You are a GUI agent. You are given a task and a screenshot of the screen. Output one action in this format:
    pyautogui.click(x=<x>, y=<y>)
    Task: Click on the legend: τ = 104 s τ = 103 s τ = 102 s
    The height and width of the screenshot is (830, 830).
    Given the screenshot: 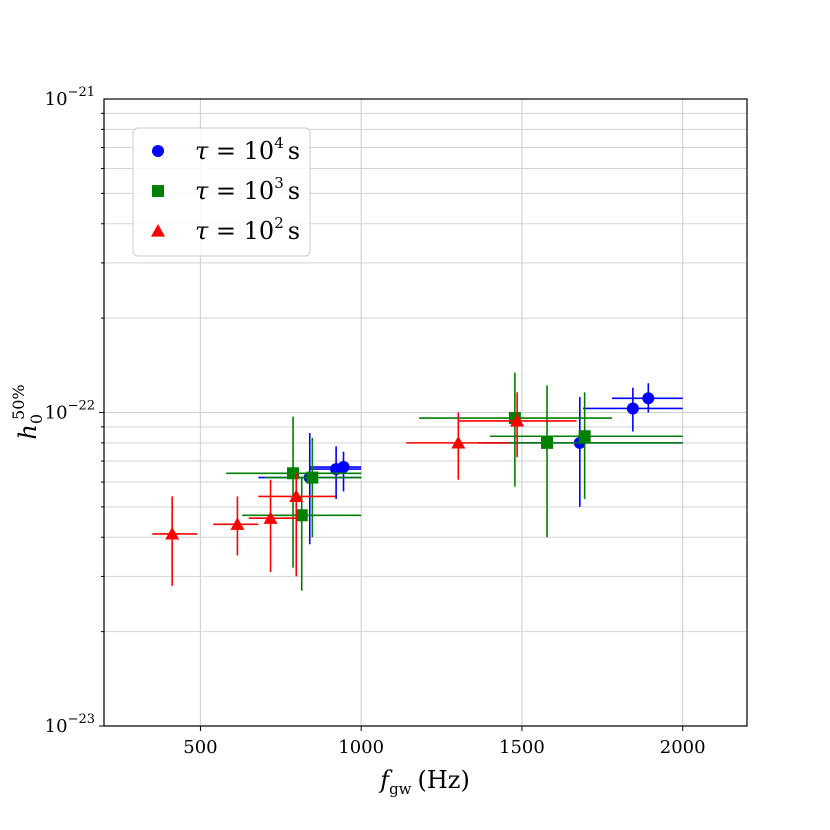 What is the action you would take?
    pyautogui.click(x=221, y=192)
    